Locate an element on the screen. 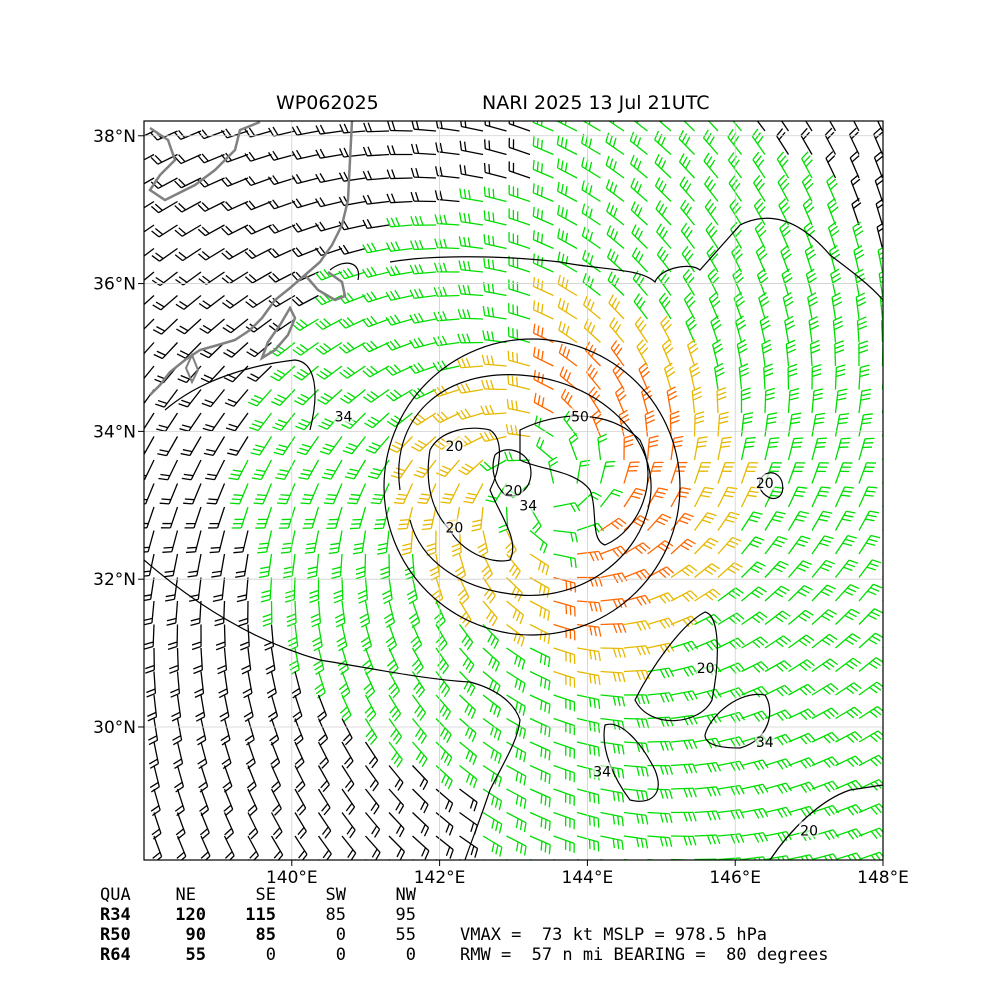 The height and width of the screenshot is (1000, 1000). table-row-label: R50 is located at coordinates (115, 935).